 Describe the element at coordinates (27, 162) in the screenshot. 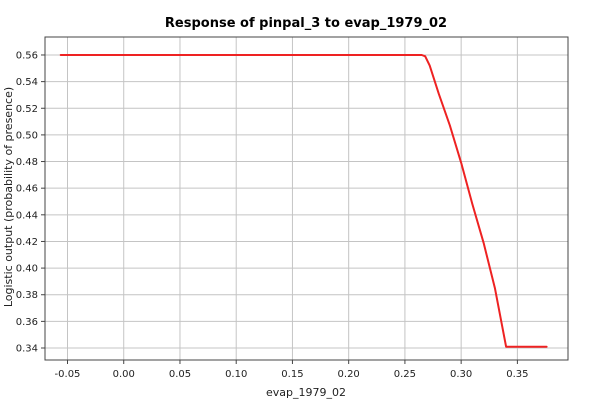

I see `y-tick-label: 0.48` at that location.